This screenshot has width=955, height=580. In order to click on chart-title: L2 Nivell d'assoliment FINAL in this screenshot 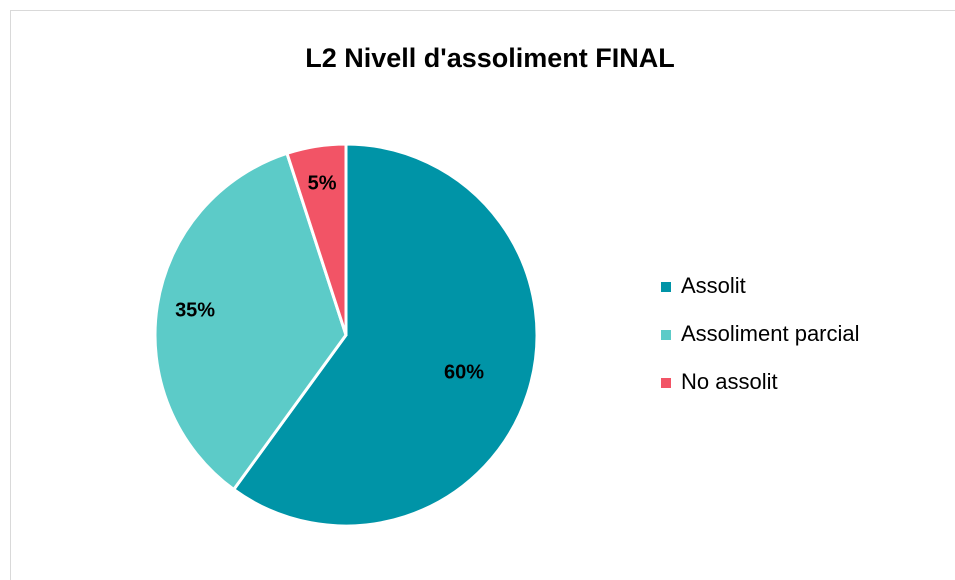, I will do `click(490, 58)`.